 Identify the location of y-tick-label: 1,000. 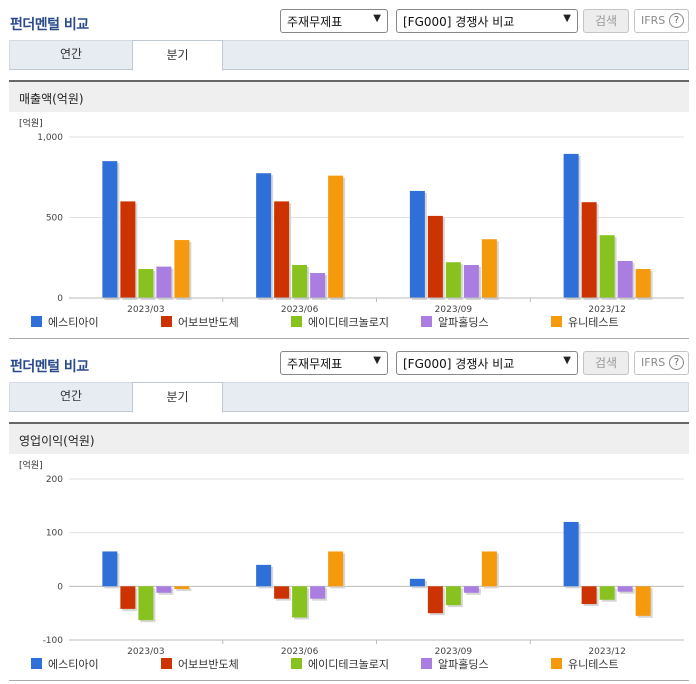
(50, 138).